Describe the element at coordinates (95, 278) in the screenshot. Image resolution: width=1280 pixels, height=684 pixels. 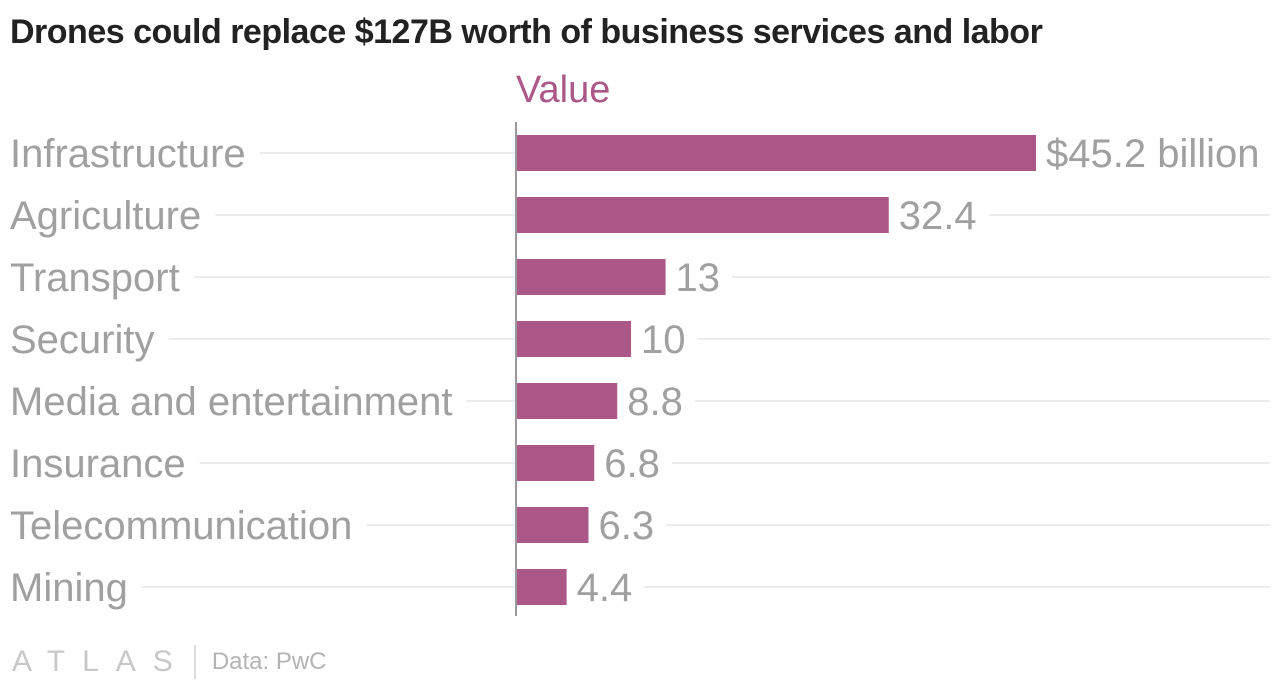
I see `category-label: Transport` at that location.